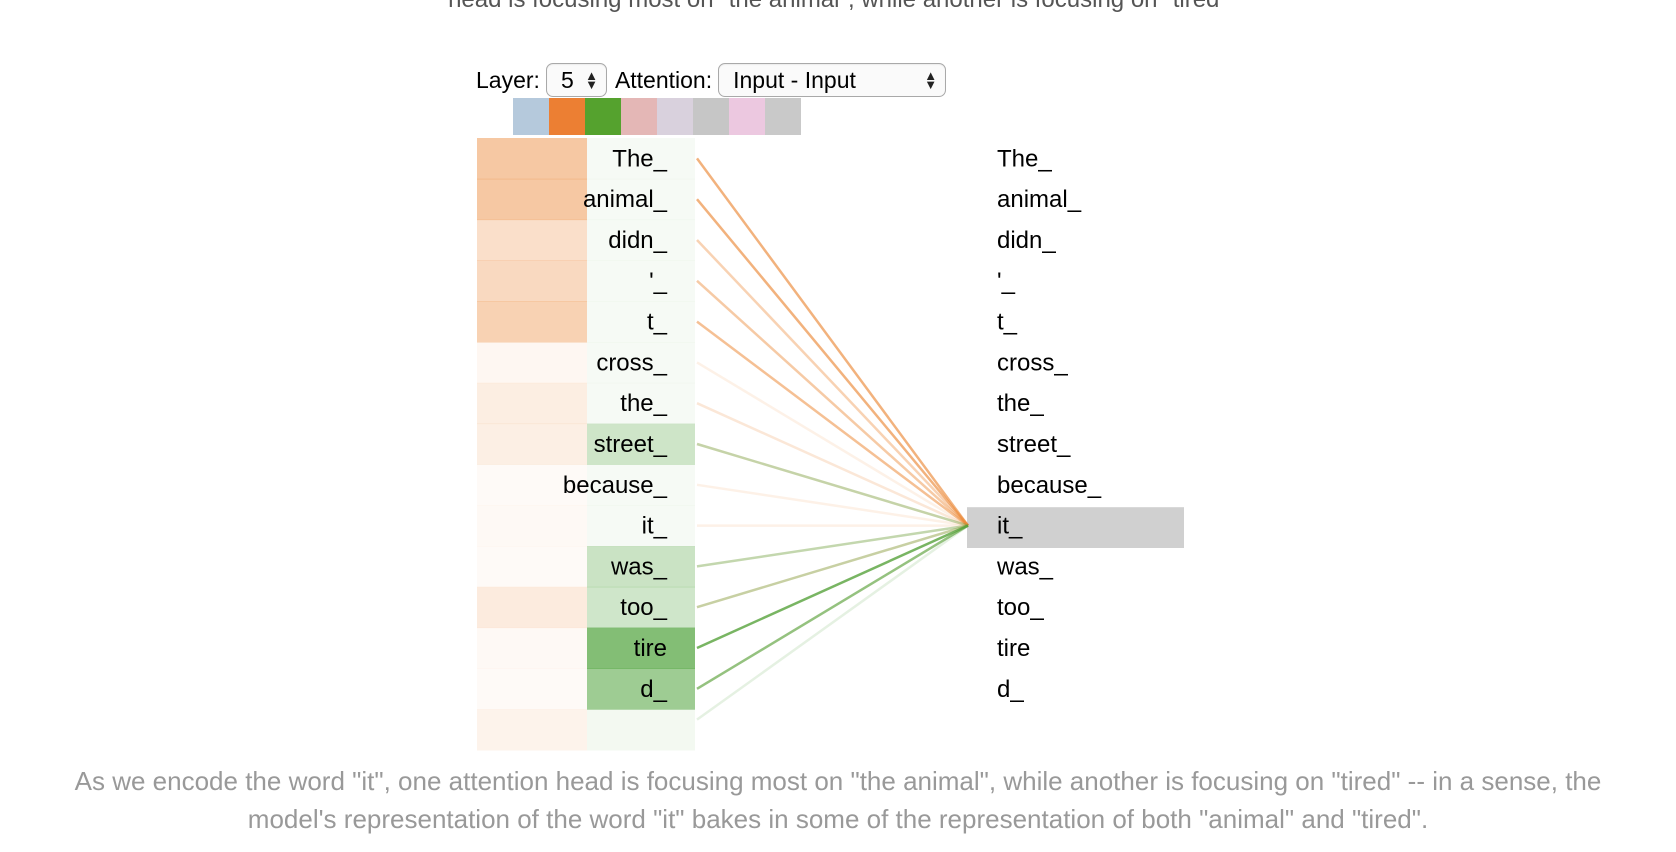 The height and width of the screenshot is (852, 1676). I want to click on target-token: it_, so click(1010, 526).